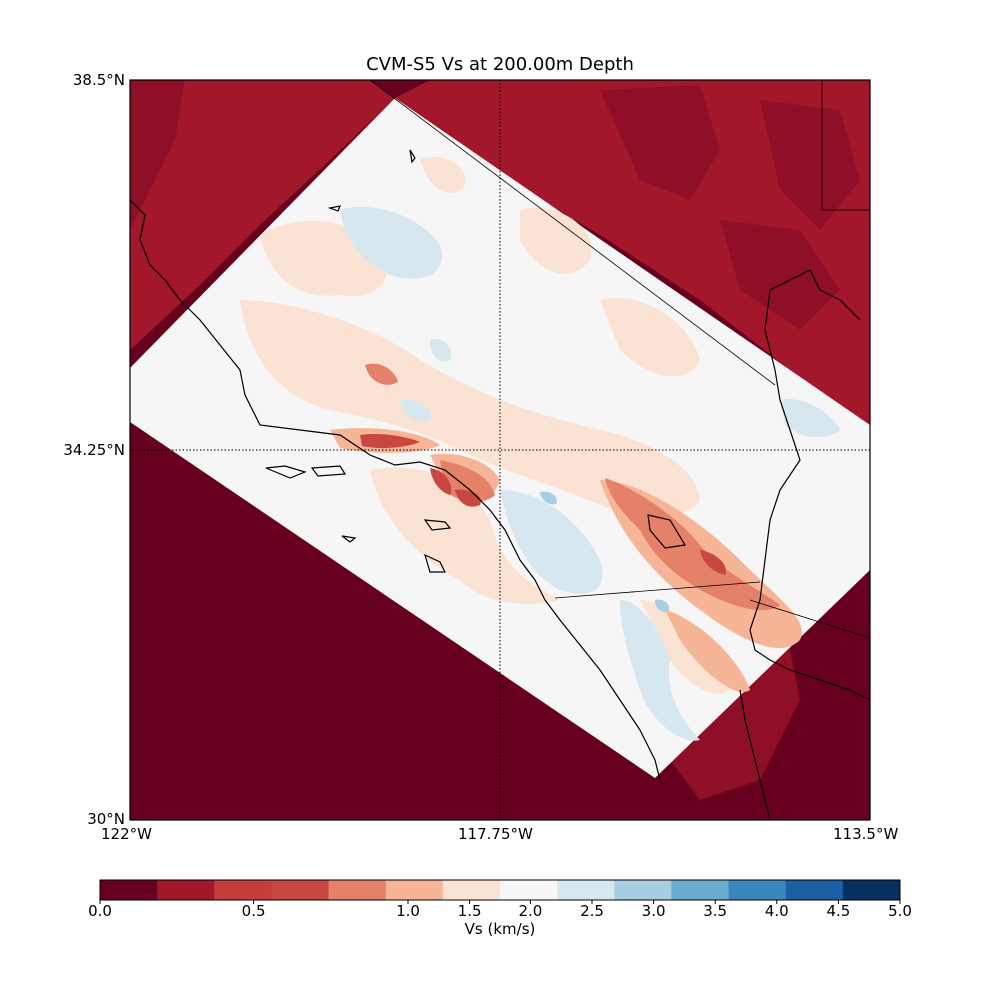  What do you see at coordinates (253, 911) in the screenshot?
I see `colorbar-tick-label: 0.5` at bounding box center [253, 911].